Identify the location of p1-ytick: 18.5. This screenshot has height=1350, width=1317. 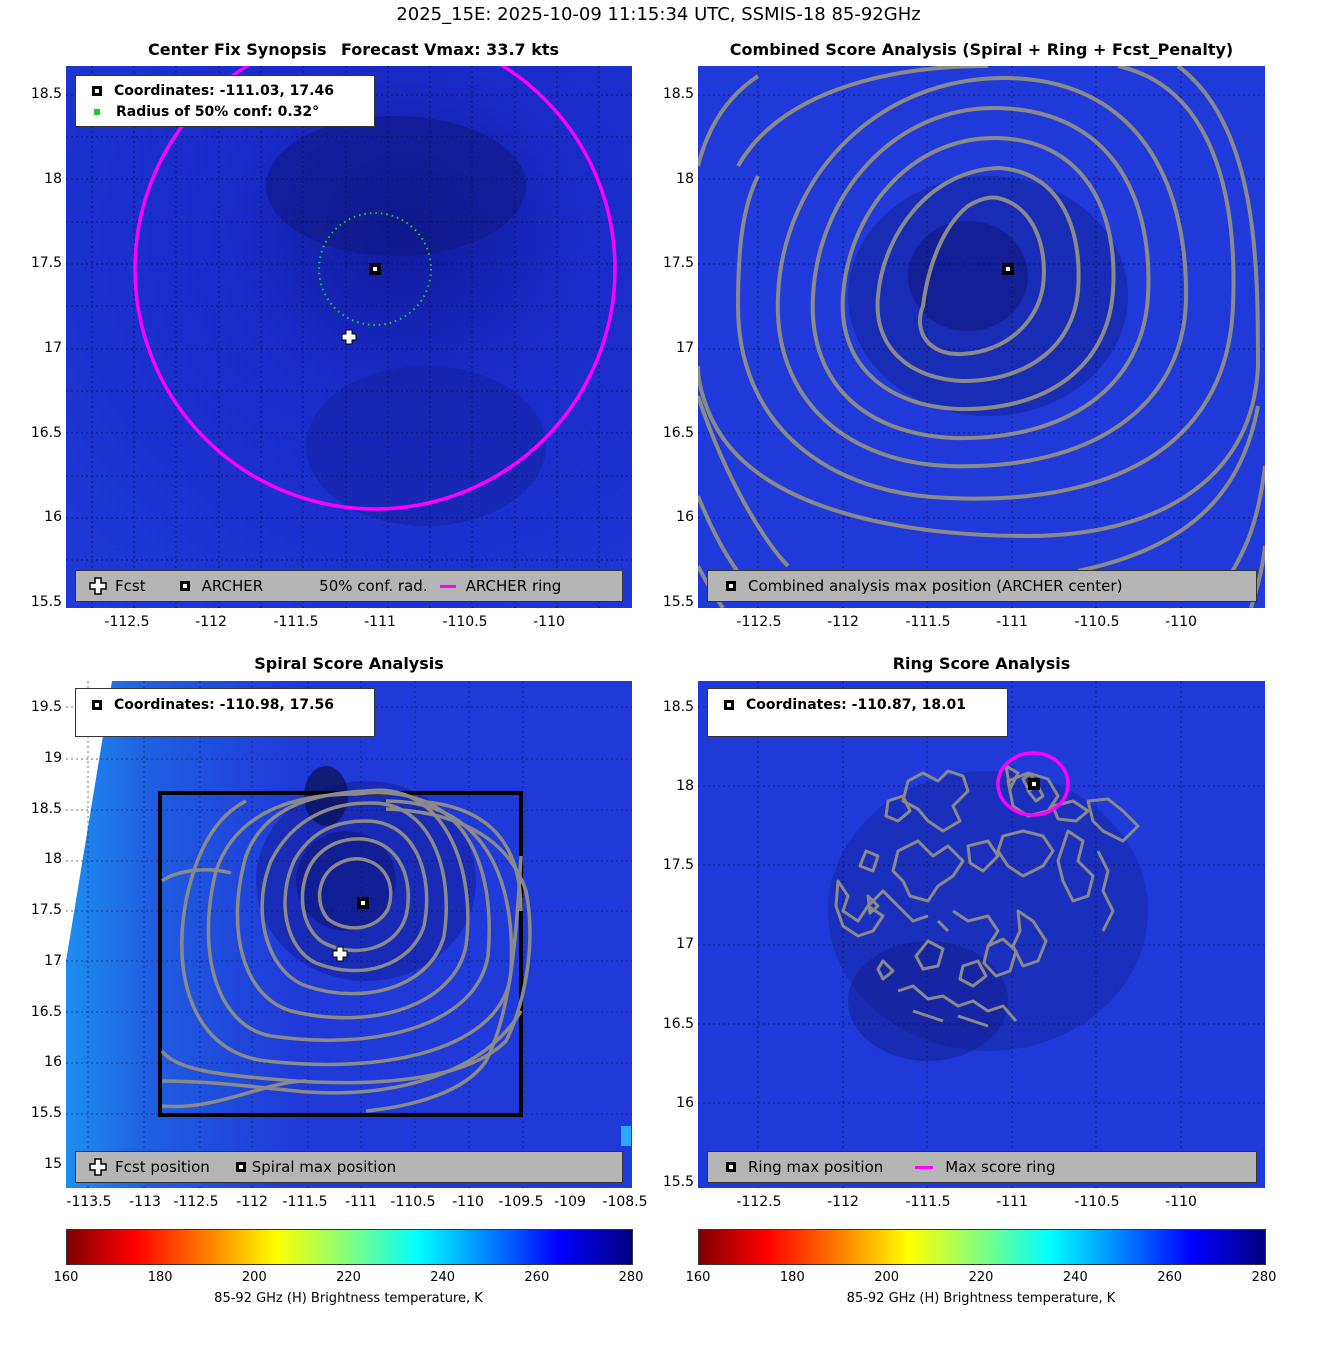
(46, 94).